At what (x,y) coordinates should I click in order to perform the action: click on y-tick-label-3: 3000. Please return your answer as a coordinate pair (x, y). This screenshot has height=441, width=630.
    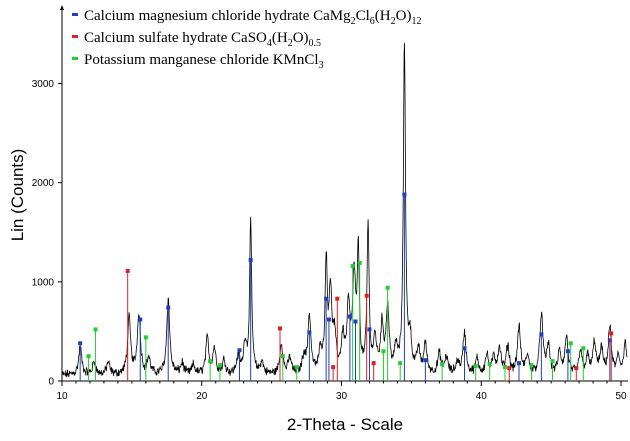
    Looking at the image, I should click on (43, 84).